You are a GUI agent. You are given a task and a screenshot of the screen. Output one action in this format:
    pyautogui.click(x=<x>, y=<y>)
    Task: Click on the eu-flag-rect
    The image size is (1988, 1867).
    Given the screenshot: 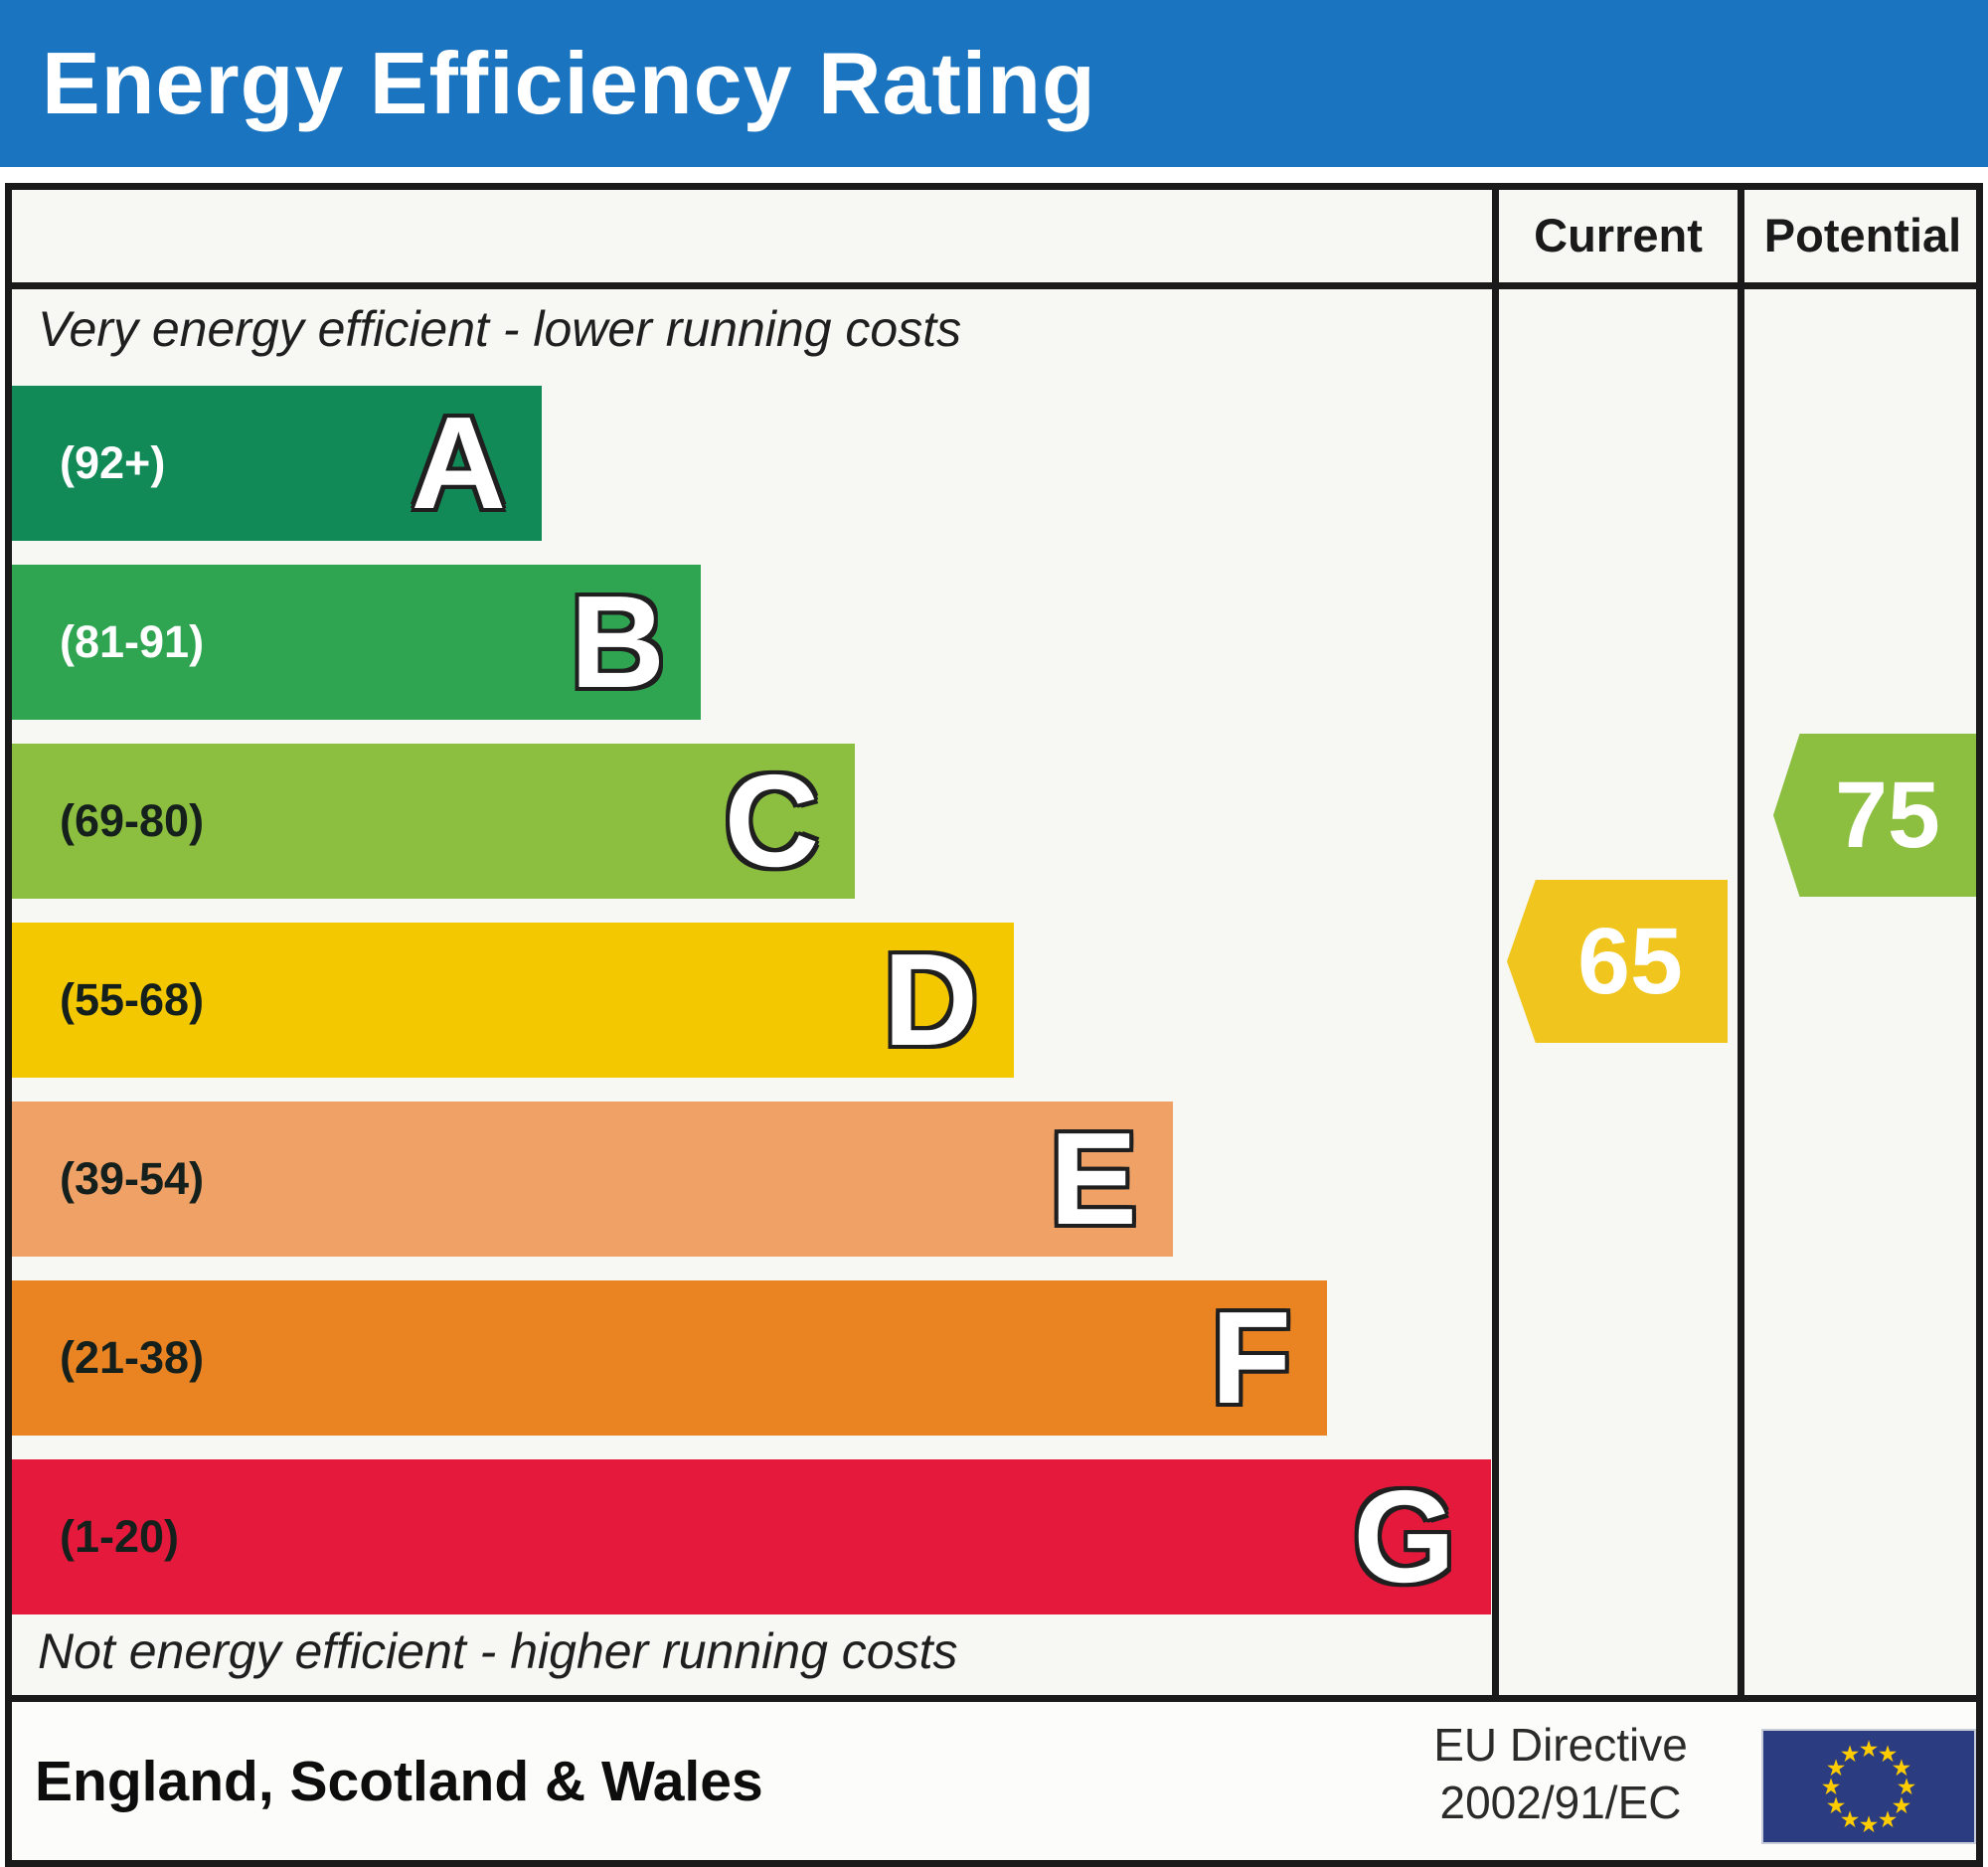 What is the action you would take?
    pyautogui.click(x=1868, y=1786)
    